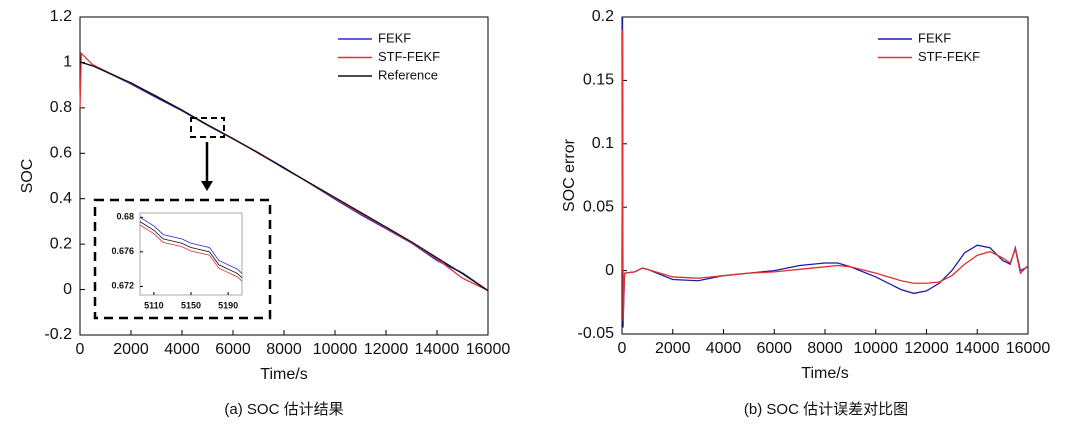  Describe the element at coordinates (154, 305) in the screenshot. I see `x-tick-label: 5110` at that location.